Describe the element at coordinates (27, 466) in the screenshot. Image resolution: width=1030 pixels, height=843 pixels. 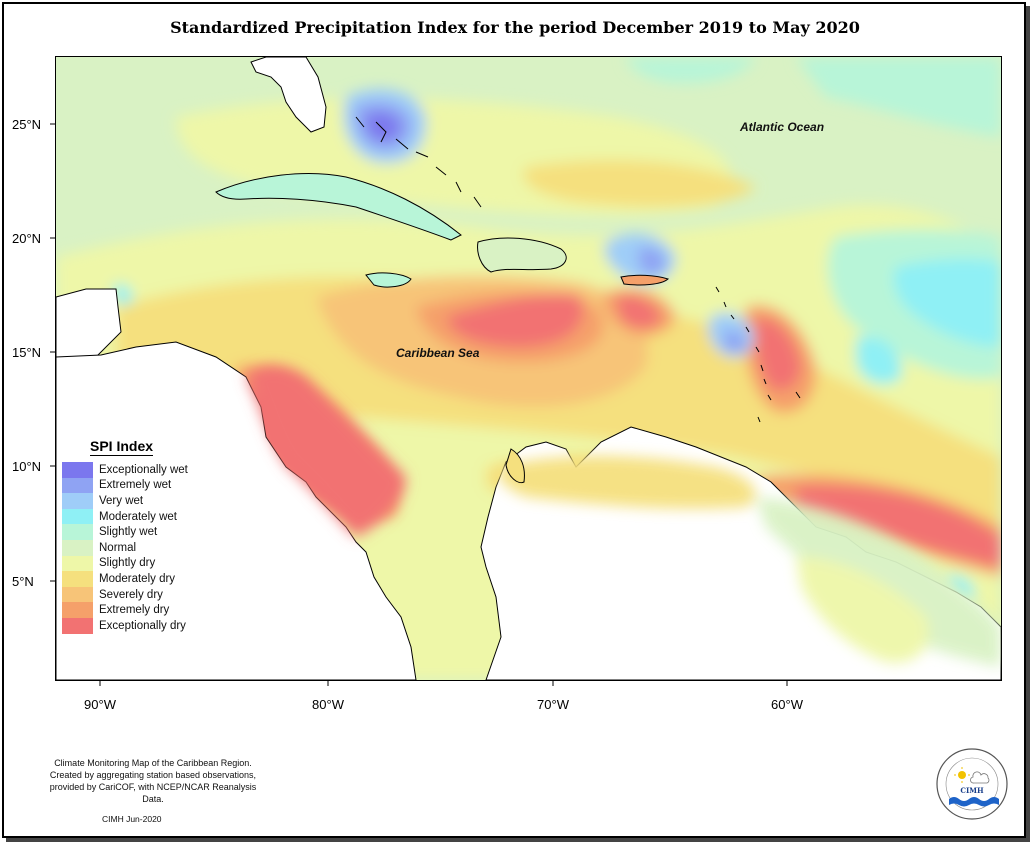
I see `y-tick-10n: 10°N` at that location.